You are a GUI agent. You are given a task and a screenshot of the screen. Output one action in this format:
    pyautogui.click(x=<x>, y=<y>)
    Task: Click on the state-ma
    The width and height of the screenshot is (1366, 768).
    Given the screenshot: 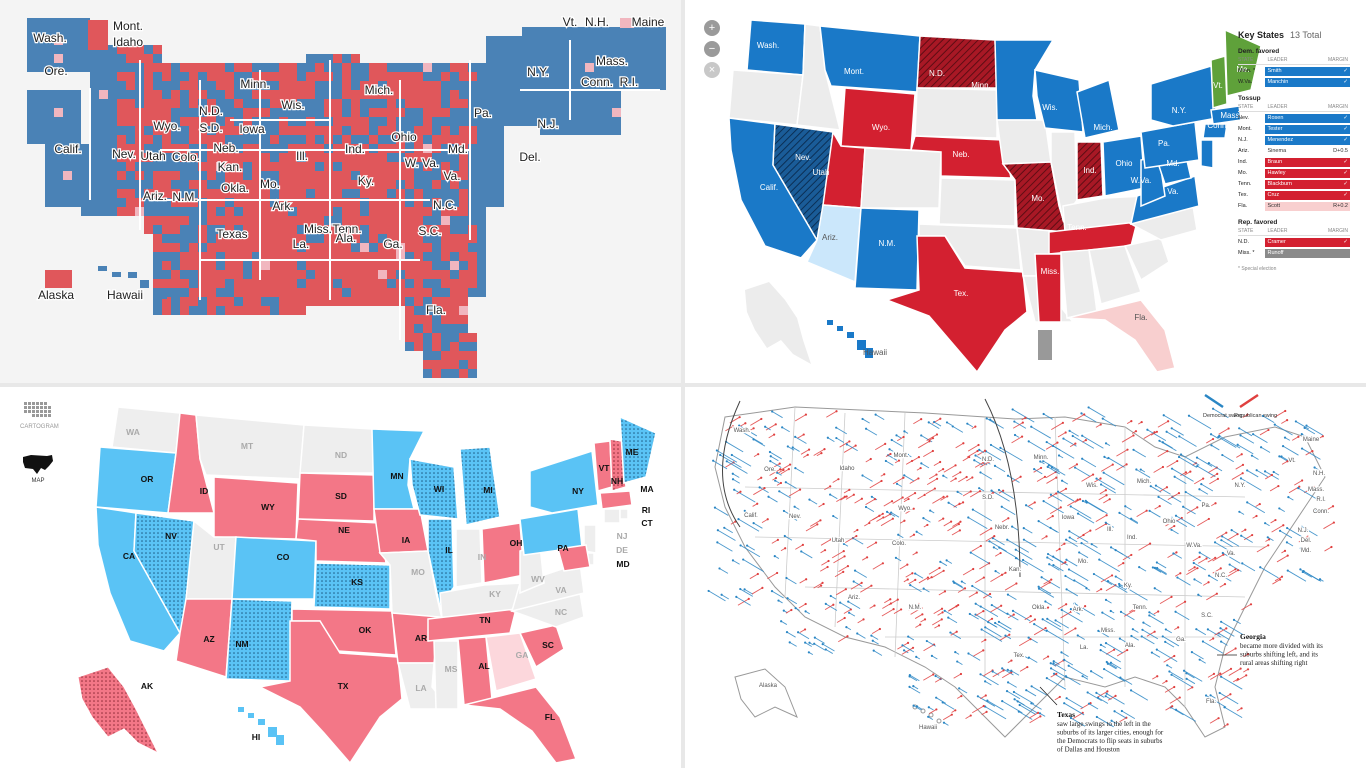 What is the action you would take?
    pyautogui.click(x=616, y=500)
    